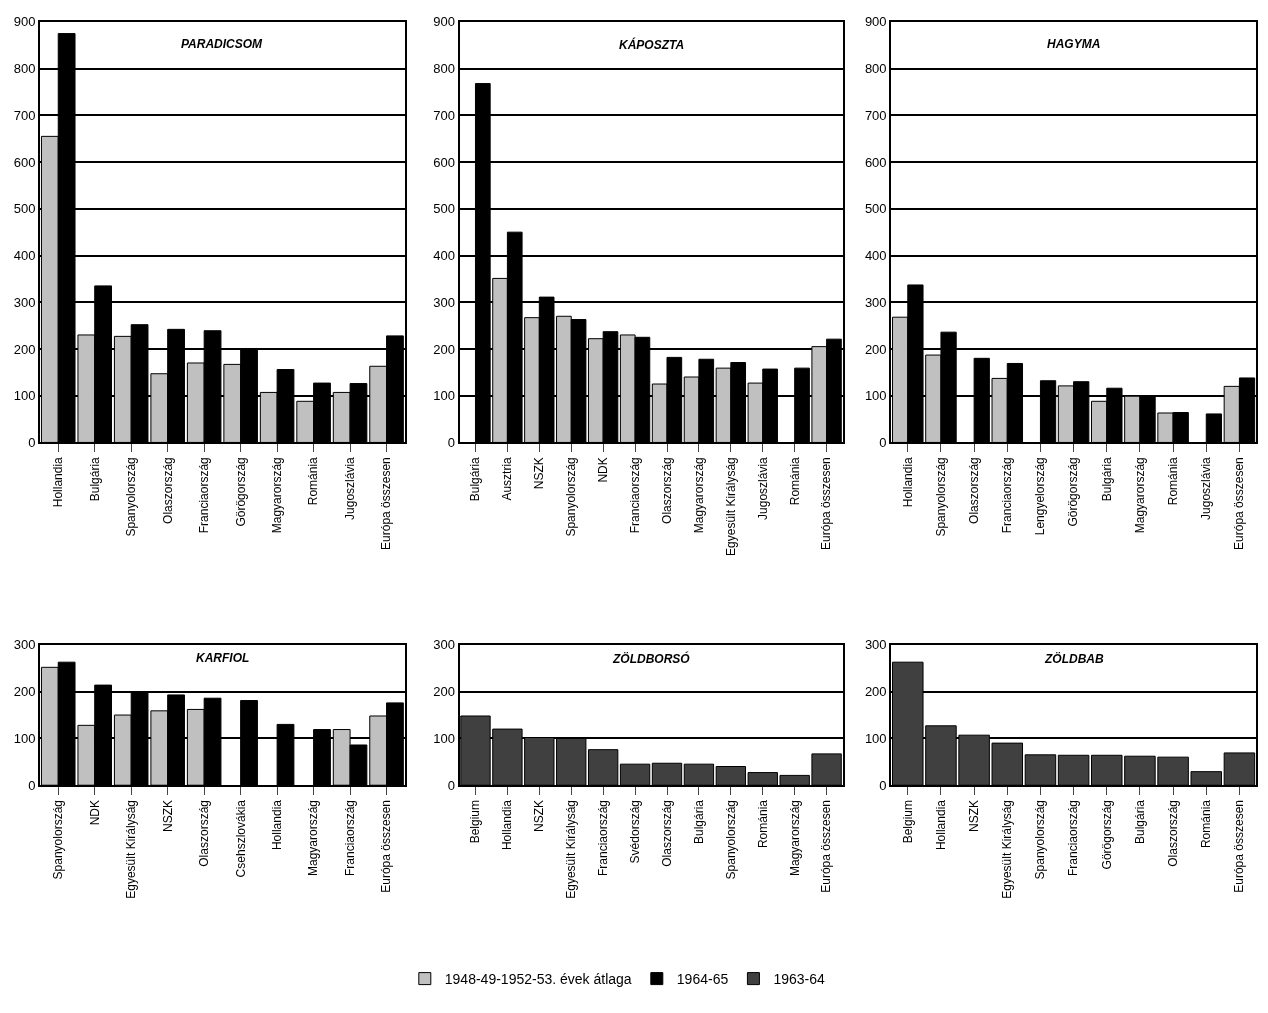 The width and height of the screenshot is (1268, 1013). What do you see at coordinates (651, 658) in the screenshot?
I see `text: ZÖLDBORSÓ` at bounding box center [651, 658].